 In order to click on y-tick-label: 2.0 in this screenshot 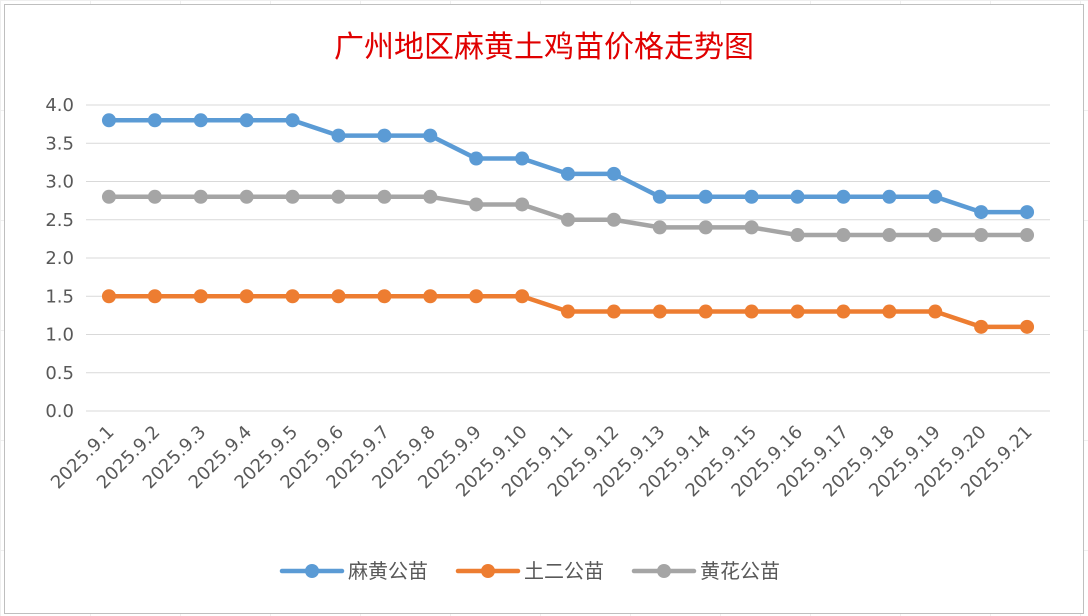, I will do `click(59, 258)`.